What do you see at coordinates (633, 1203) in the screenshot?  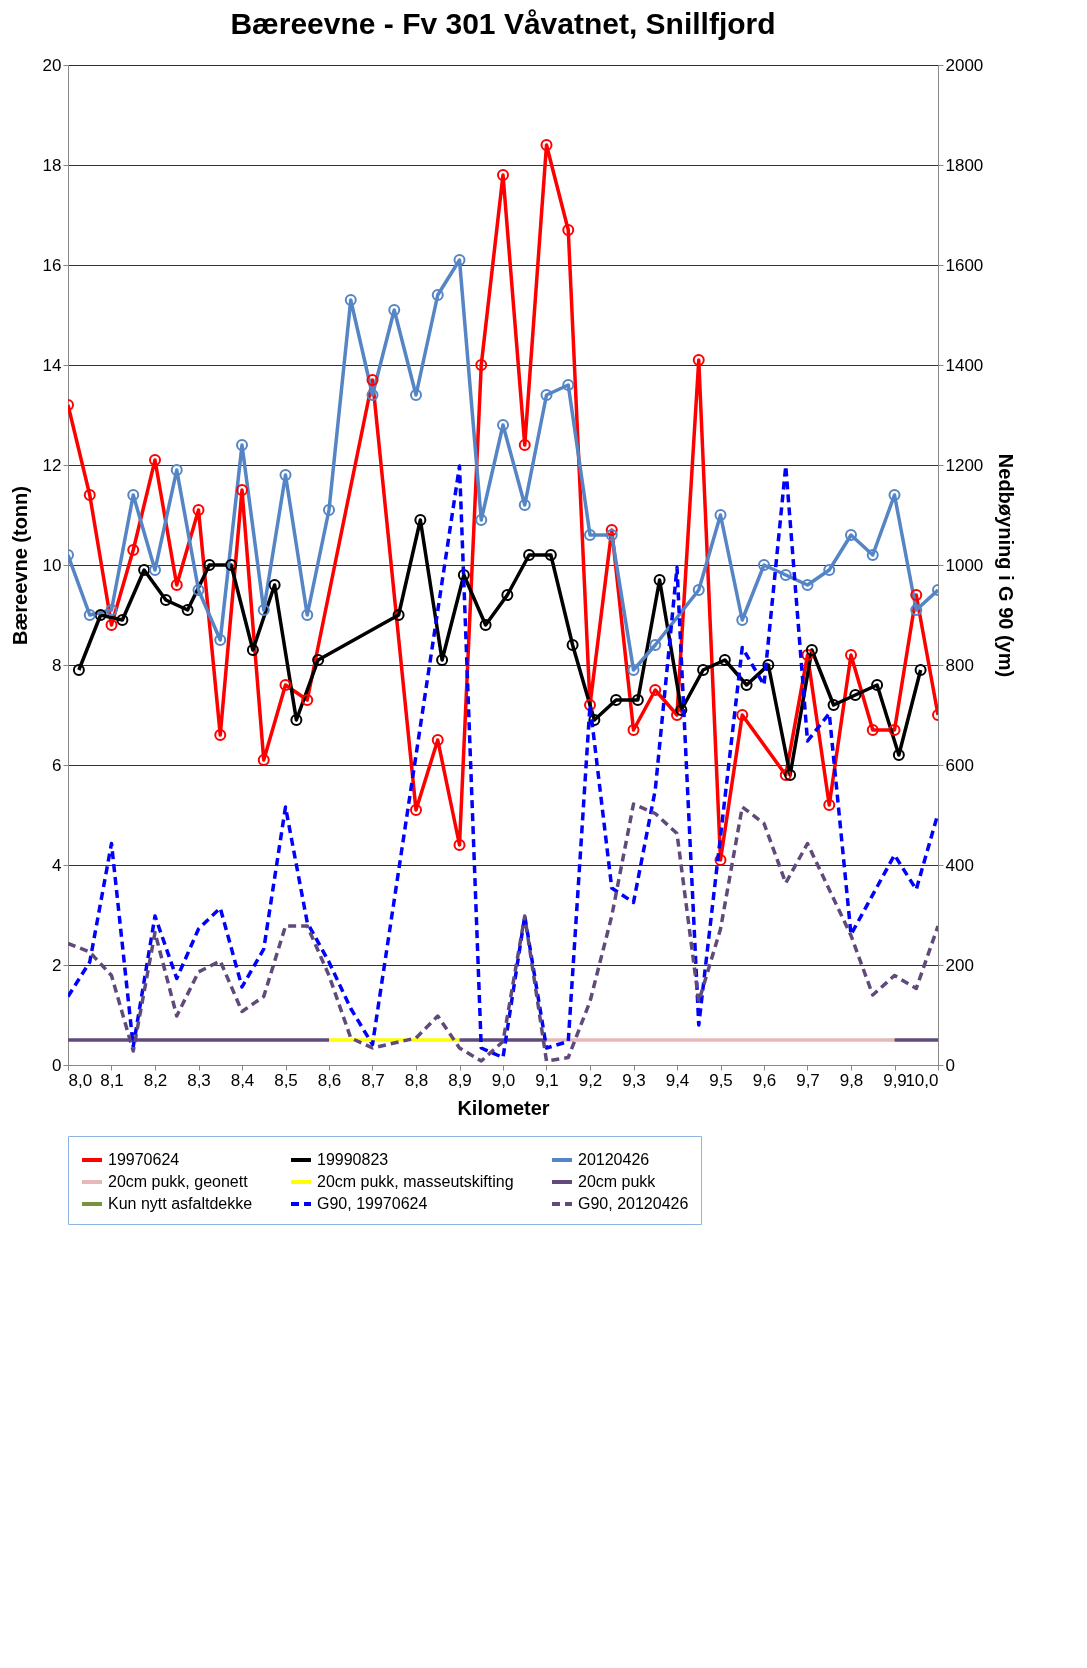 I see `legend-label: G90, 20120426` at bounding box center [633, 1203].